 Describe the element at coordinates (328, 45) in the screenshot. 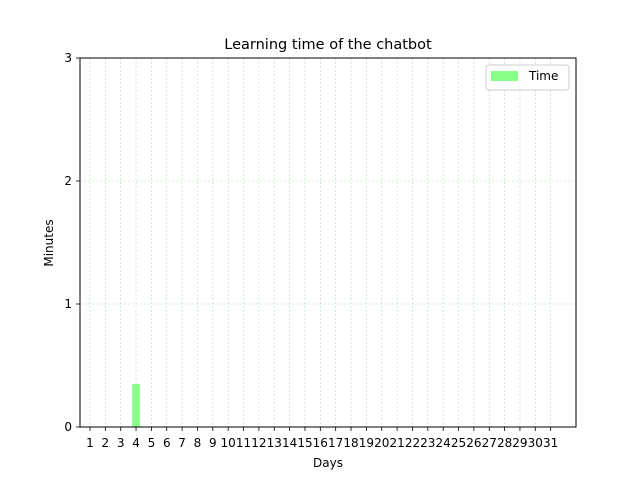

I see `chart-title: Learning time of the chatbot` at that location.